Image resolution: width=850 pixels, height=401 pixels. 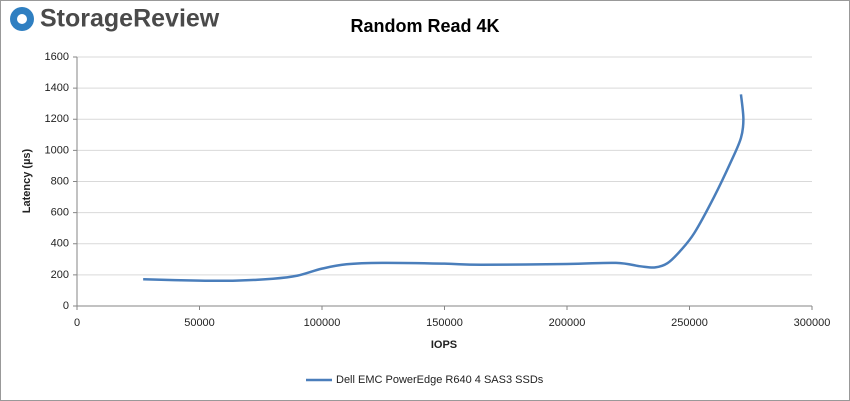 What do you see at coordinates (322, 323) in the screenshot?
I see `x-tick-label: 100000` at bounding box center [322, 323].